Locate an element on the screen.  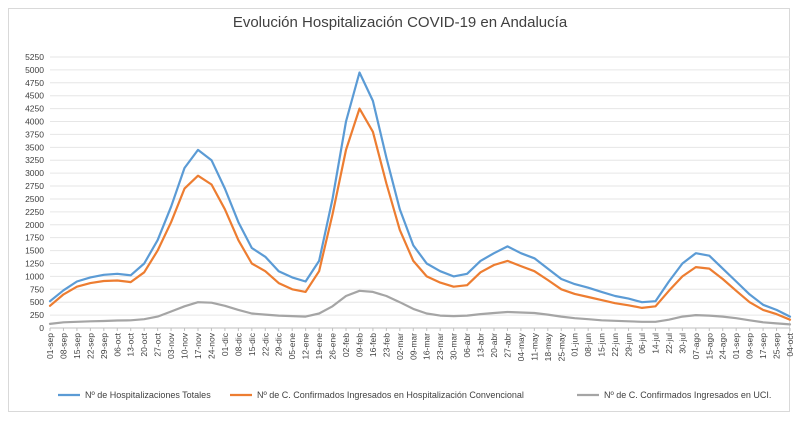
x-tick-label: 29-sep is located at coordinates (104, 346).